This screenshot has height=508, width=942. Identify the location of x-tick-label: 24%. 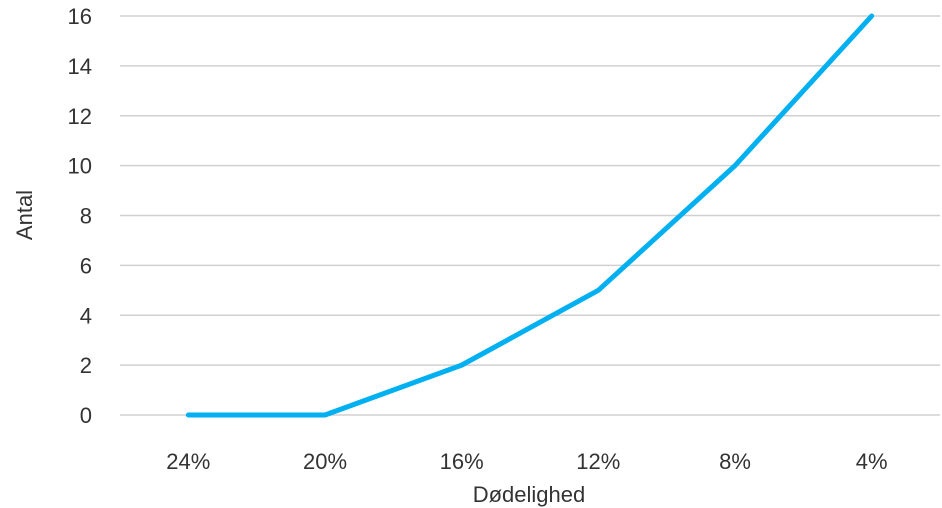
(188, 461).